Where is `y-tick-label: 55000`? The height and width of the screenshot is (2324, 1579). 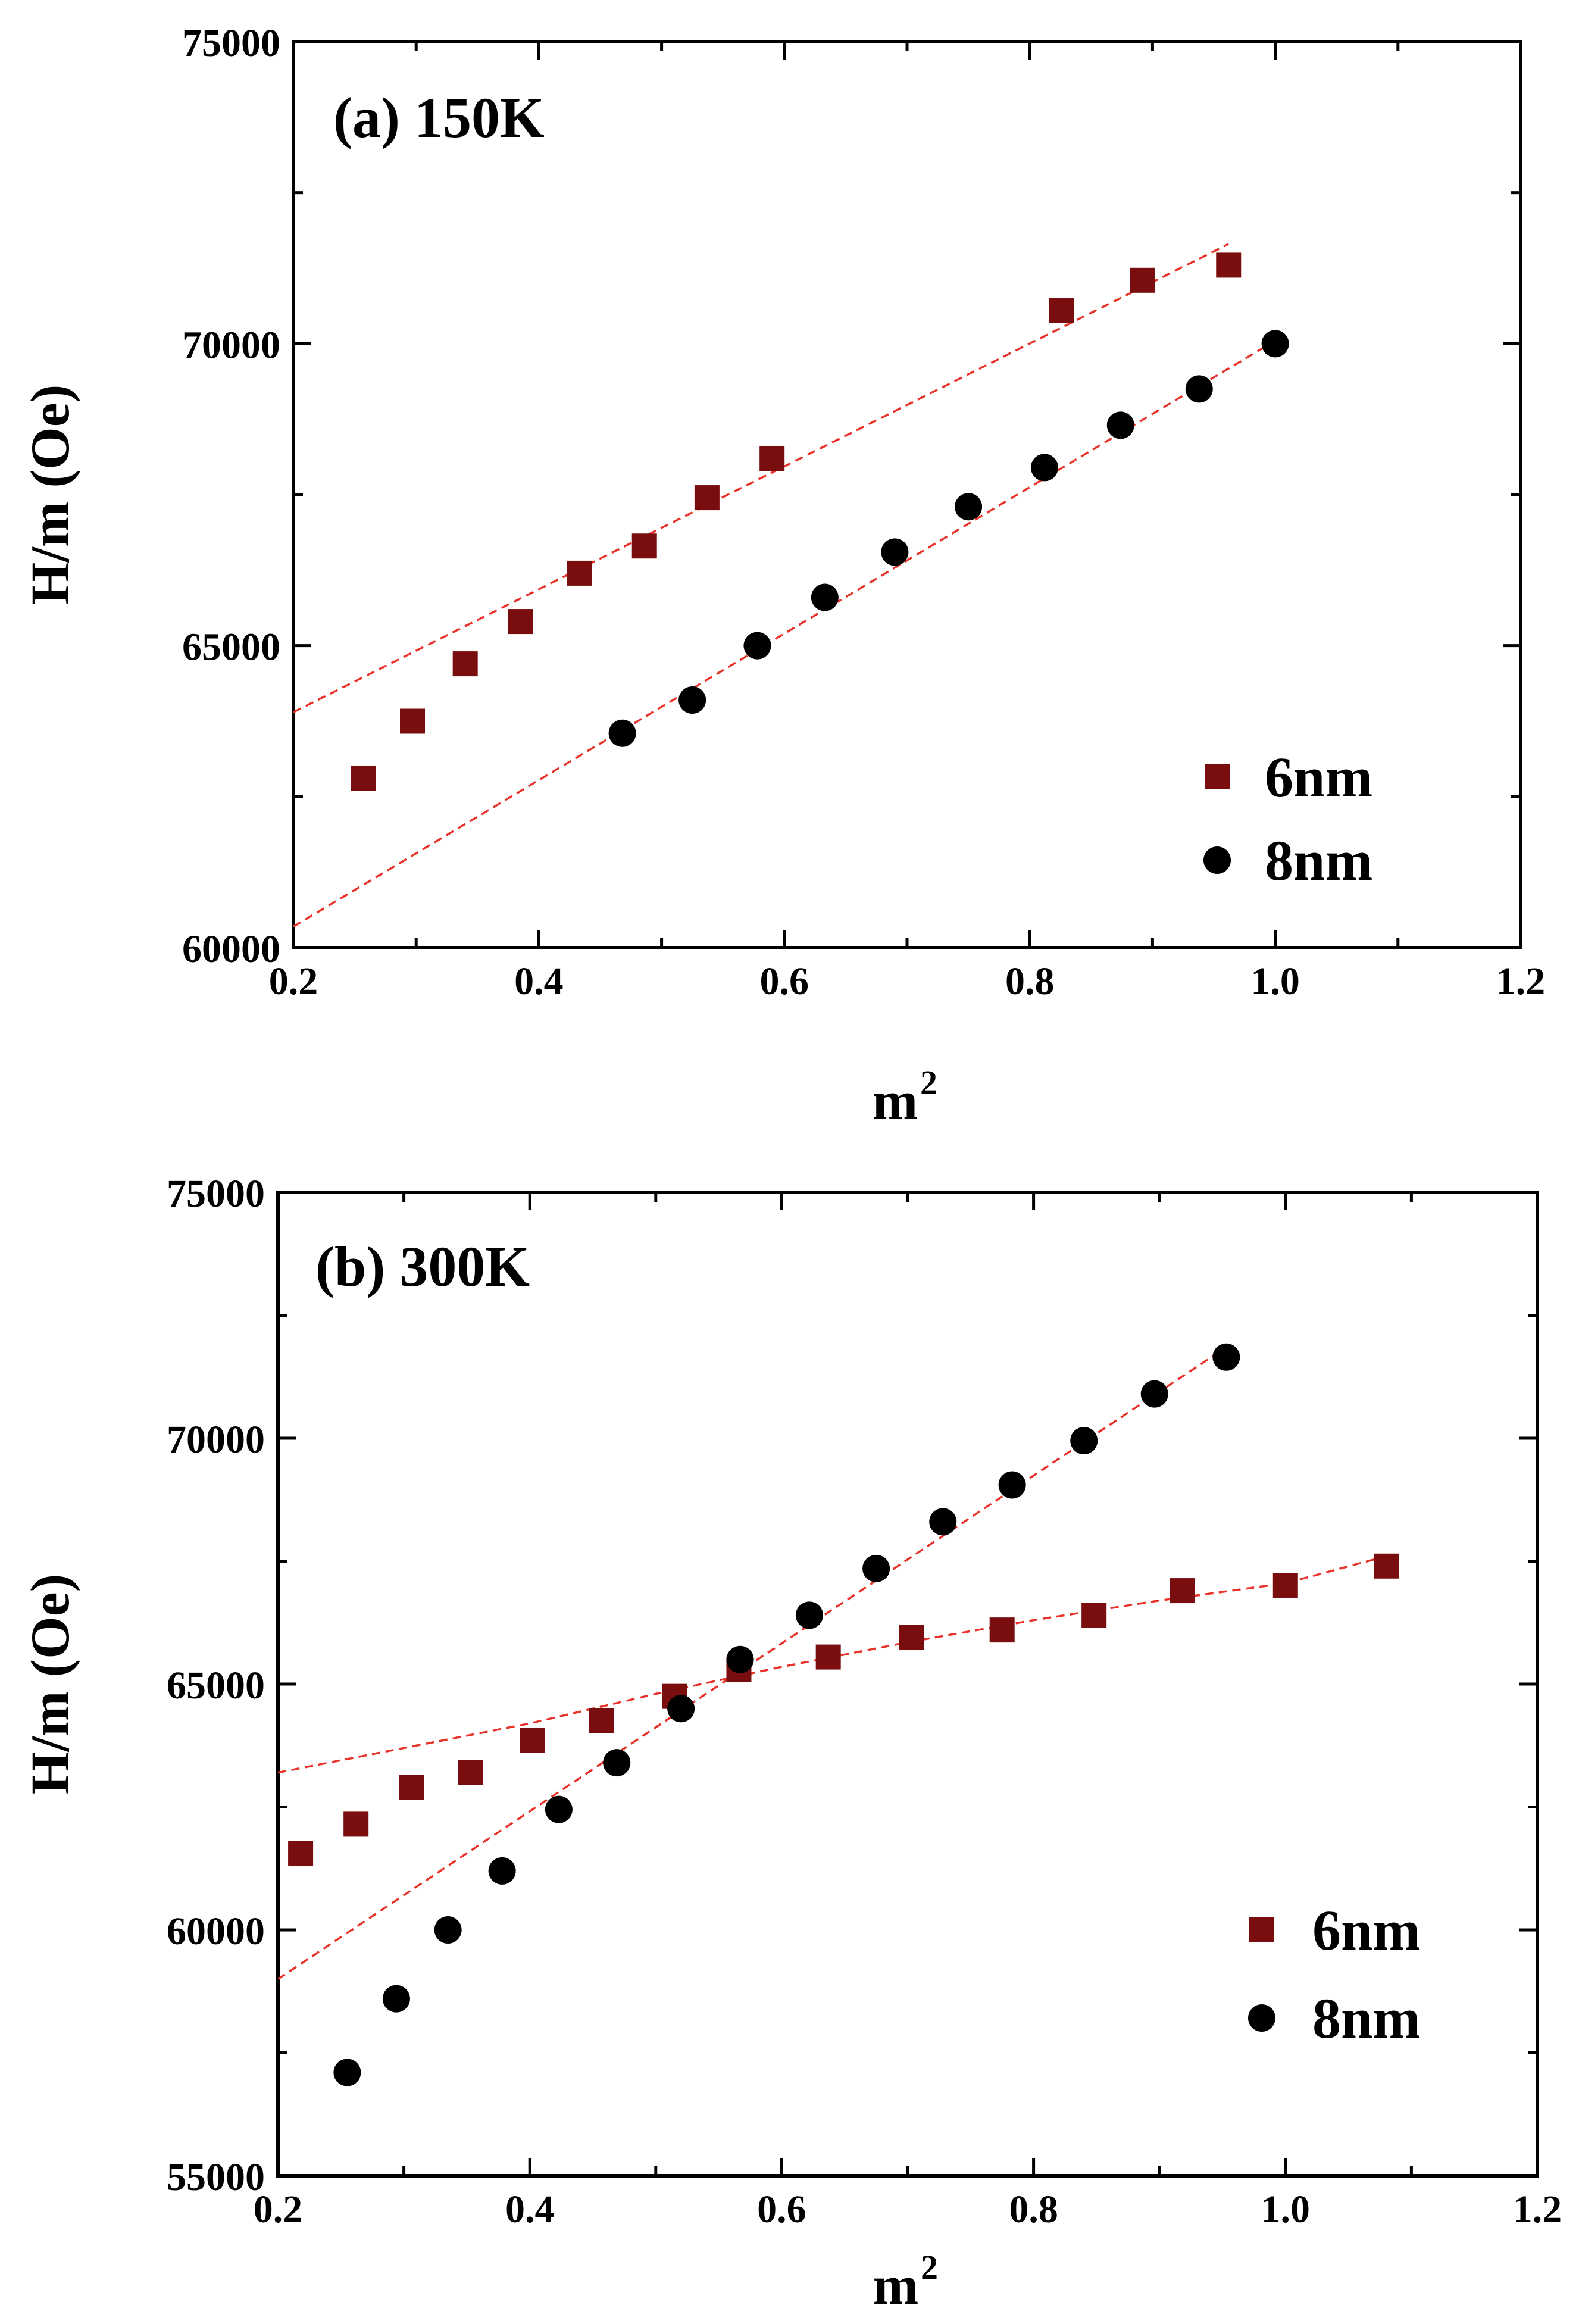 y-tick-label: 55000 is located at coordinates (216, 2177).